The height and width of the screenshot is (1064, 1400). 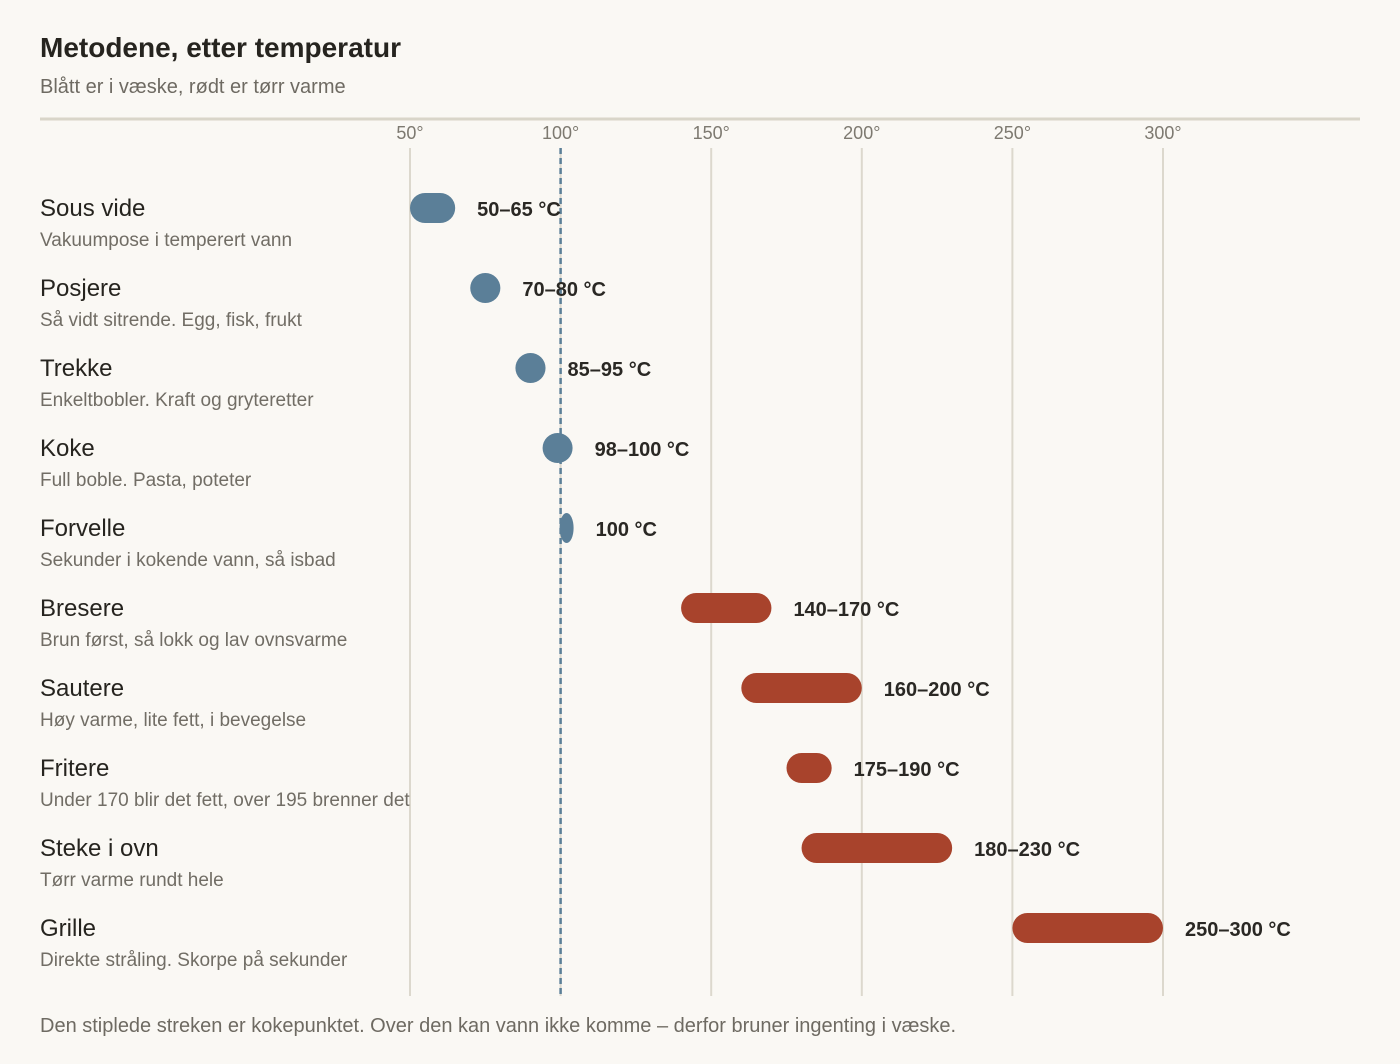 I want to click on value-label: 100 °C, so click(x=626, y=530).